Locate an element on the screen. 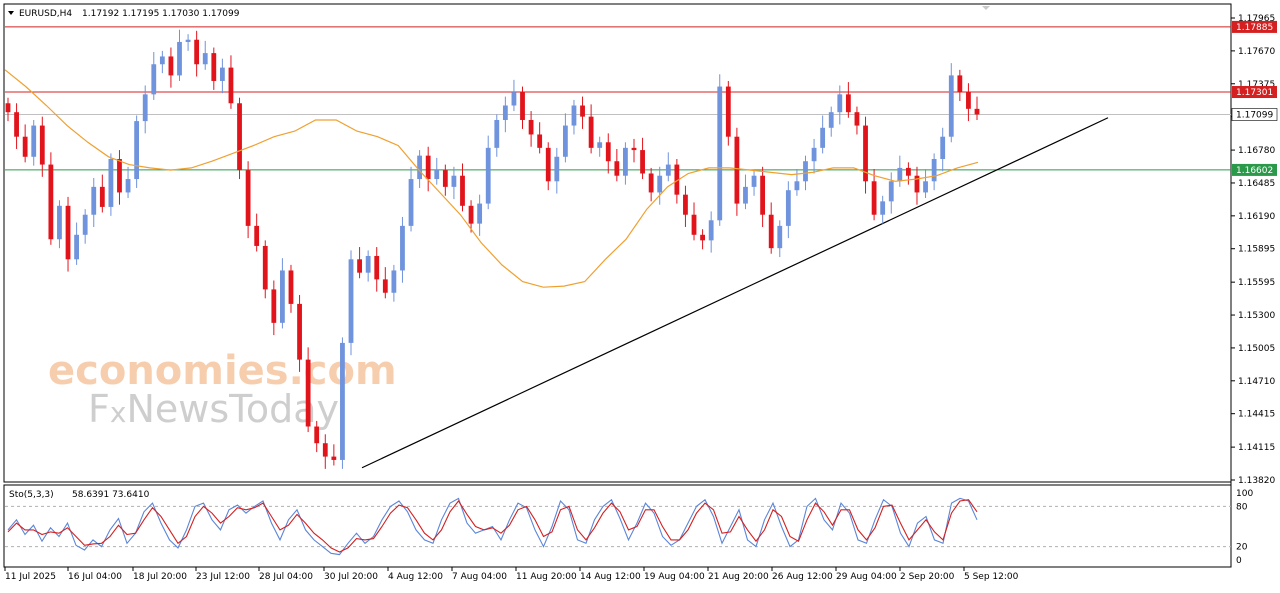 The width and height of the screenshot is (1280, 593). triangle-down-icon is located at coordinates (11, 13).